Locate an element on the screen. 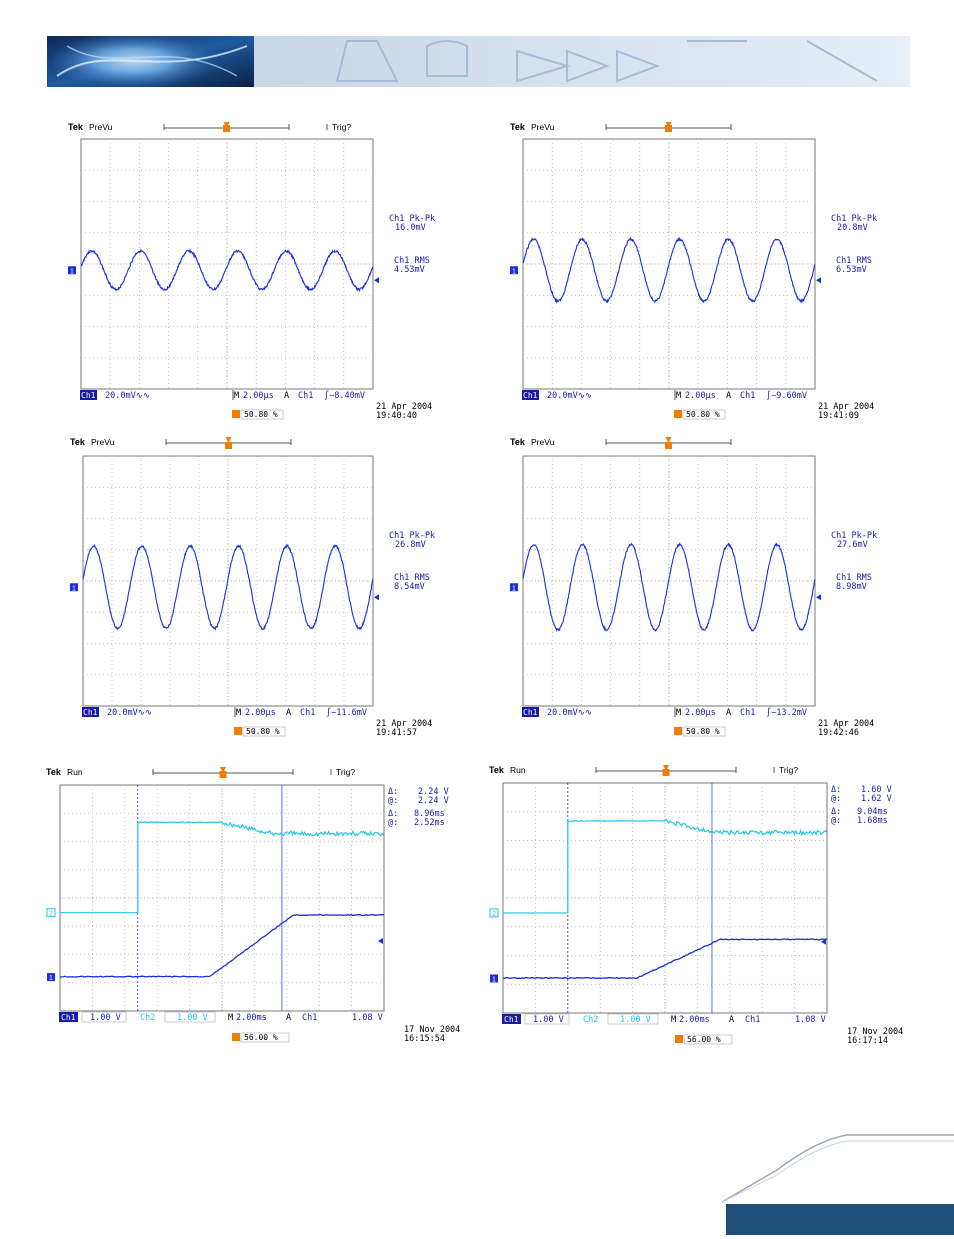 The width and height of the screenshot is (954, 1239). trigger-level: ∫−8.40mV is located at coordinates (344, 395).